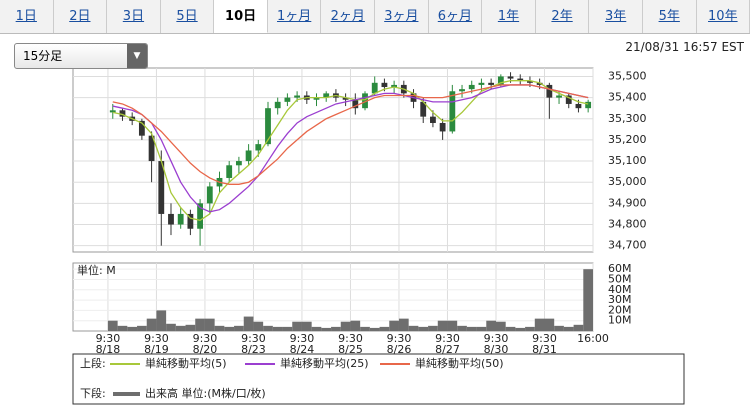  What do you see at coordinates (509, 16) in the screenshot?
I see `period-tab: 1年` at bounding box center [509, 16].